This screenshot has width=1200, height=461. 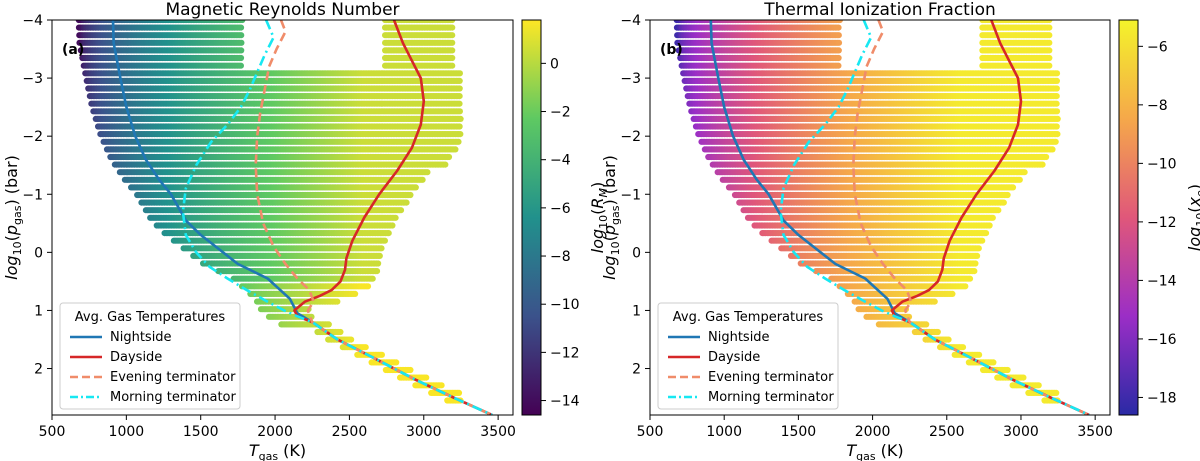 What do you see at coordinates (1162, 340) in the screenshot?
I see `colorbar-tick-label: −16` at bounding box center [1162, 340].